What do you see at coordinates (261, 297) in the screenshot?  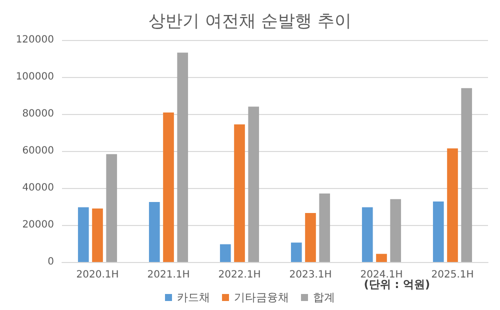 I see `legend-label: 기타금융채` at bounding box center [261, 297].